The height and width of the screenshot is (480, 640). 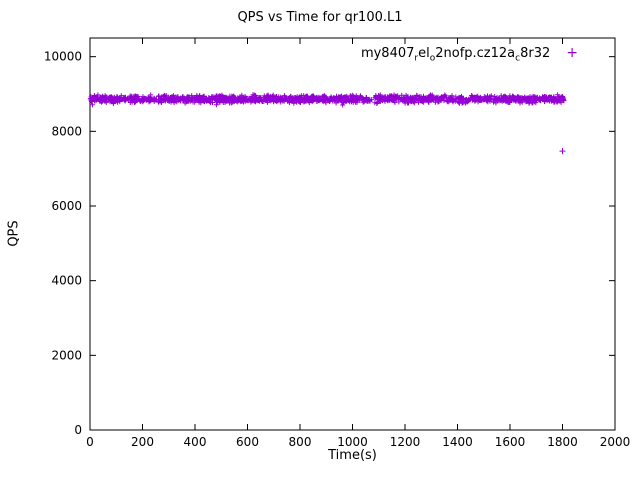 I want to click on legend-label-segment: c, so click(x=518, y=58).